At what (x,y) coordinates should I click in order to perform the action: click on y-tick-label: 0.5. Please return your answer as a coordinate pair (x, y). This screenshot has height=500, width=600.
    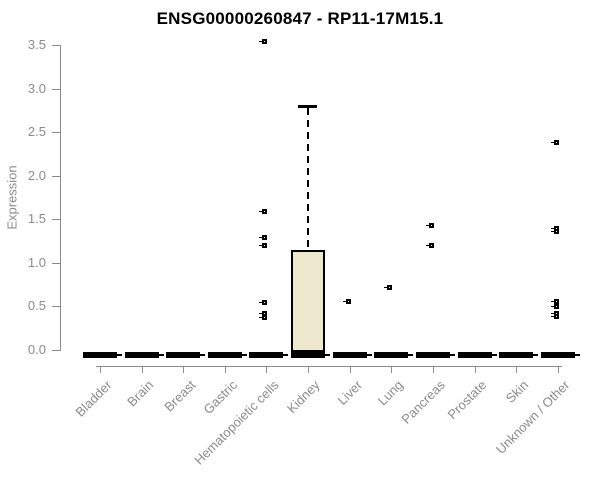
    Looking at the image, I should click on (36, 306).